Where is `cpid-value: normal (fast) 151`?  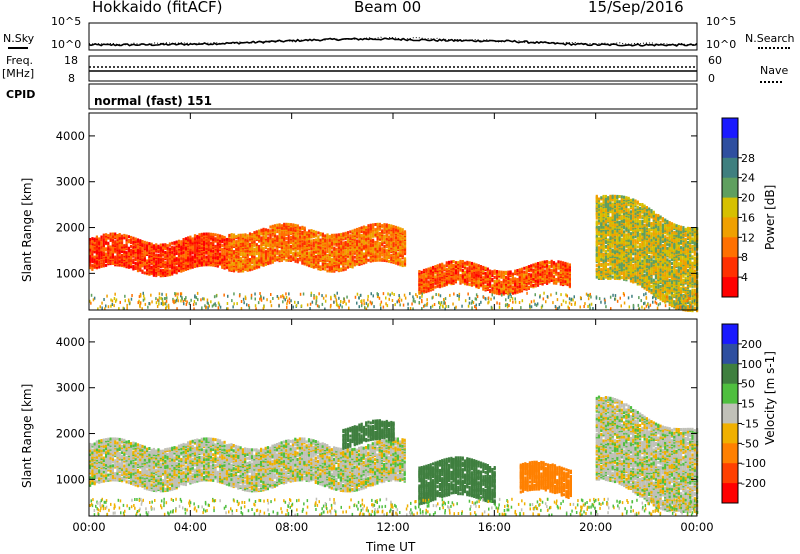
cpid-value: normal (fast) 151 is located at coordinates (153, 101).